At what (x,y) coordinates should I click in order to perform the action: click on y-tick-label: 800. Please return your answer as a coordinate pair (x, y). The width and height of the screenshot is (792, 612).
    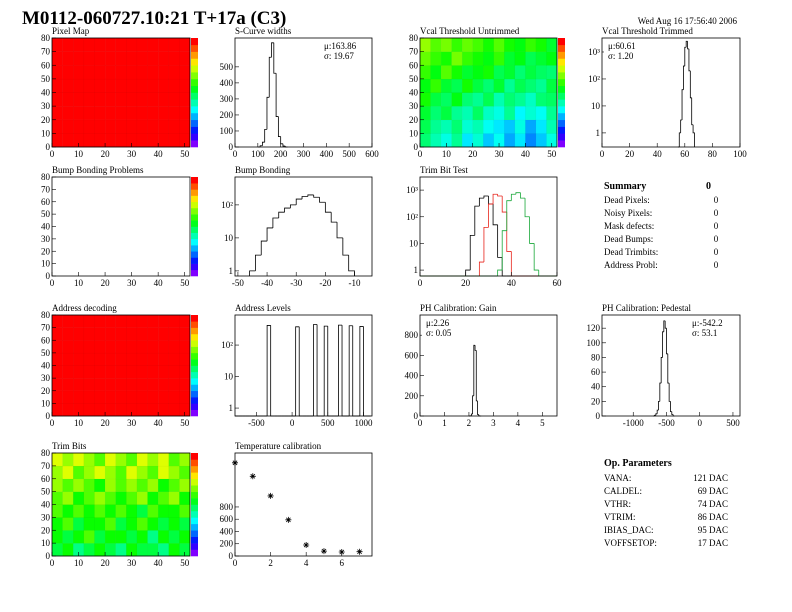
    Looking at the image, I should click on (412, 335).